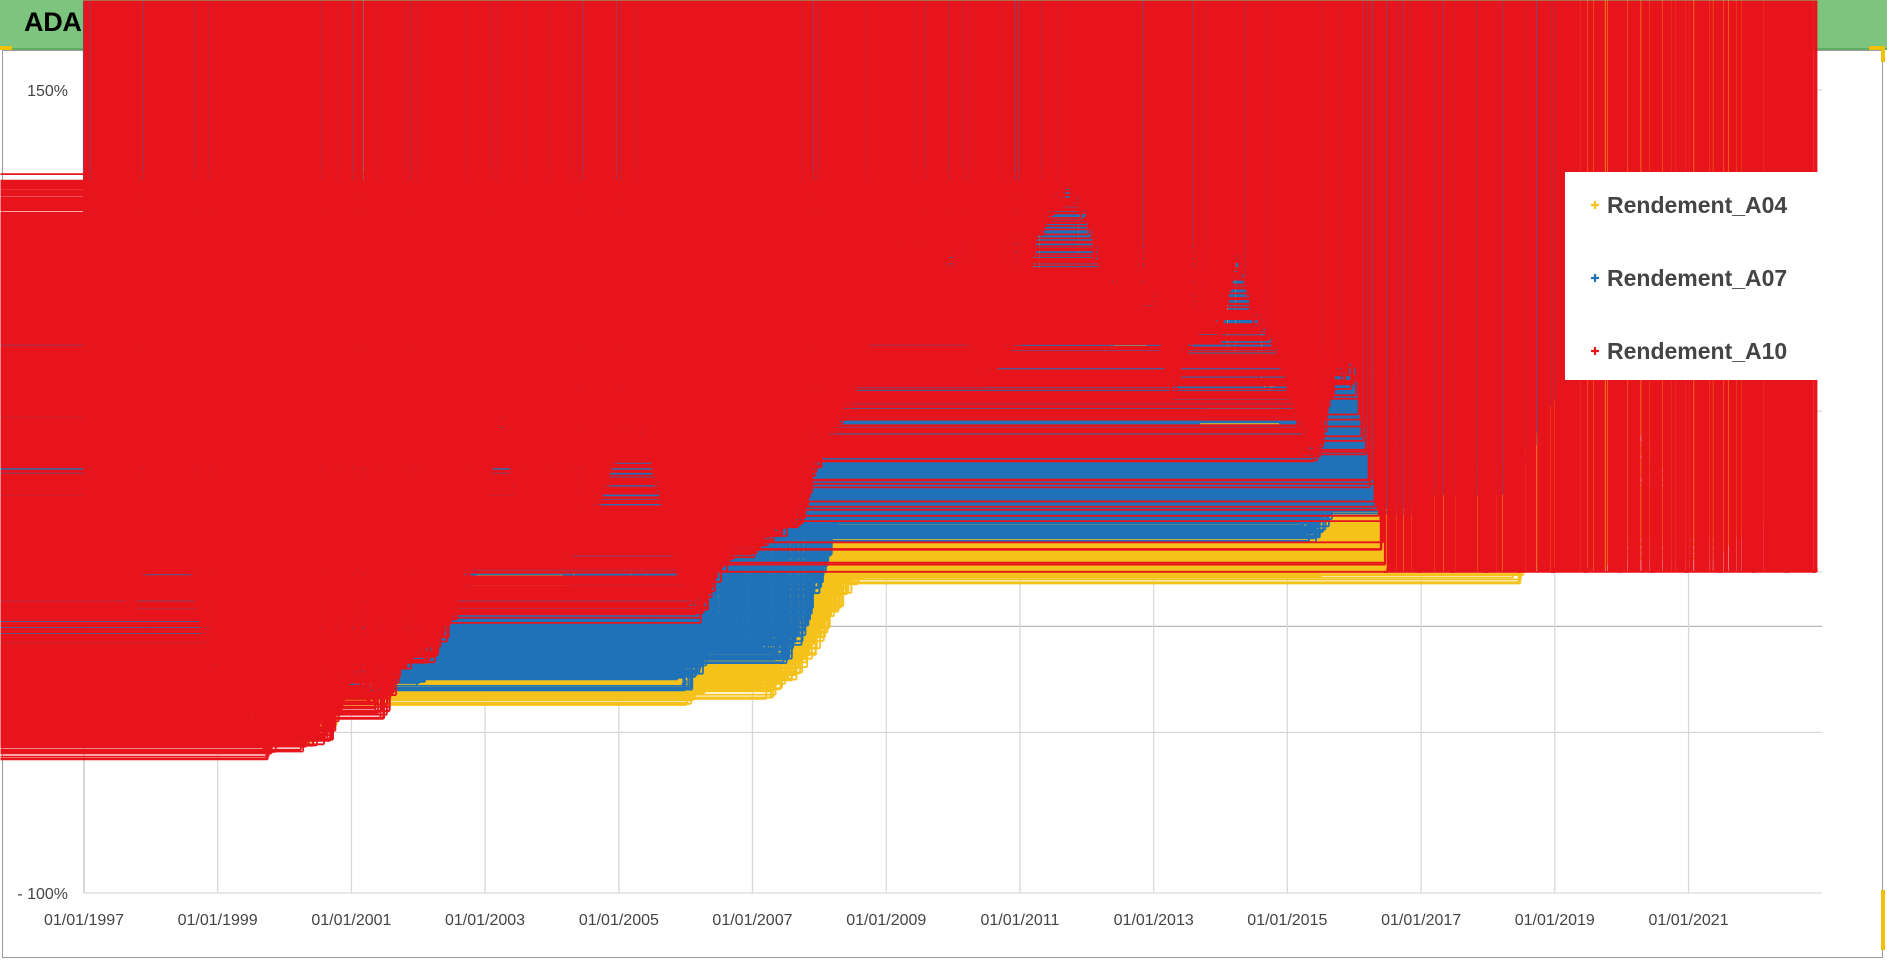 This screenshot has width=1887, height=962. I want to click on legend-item: Rendement_A04, so click(1689, 205).